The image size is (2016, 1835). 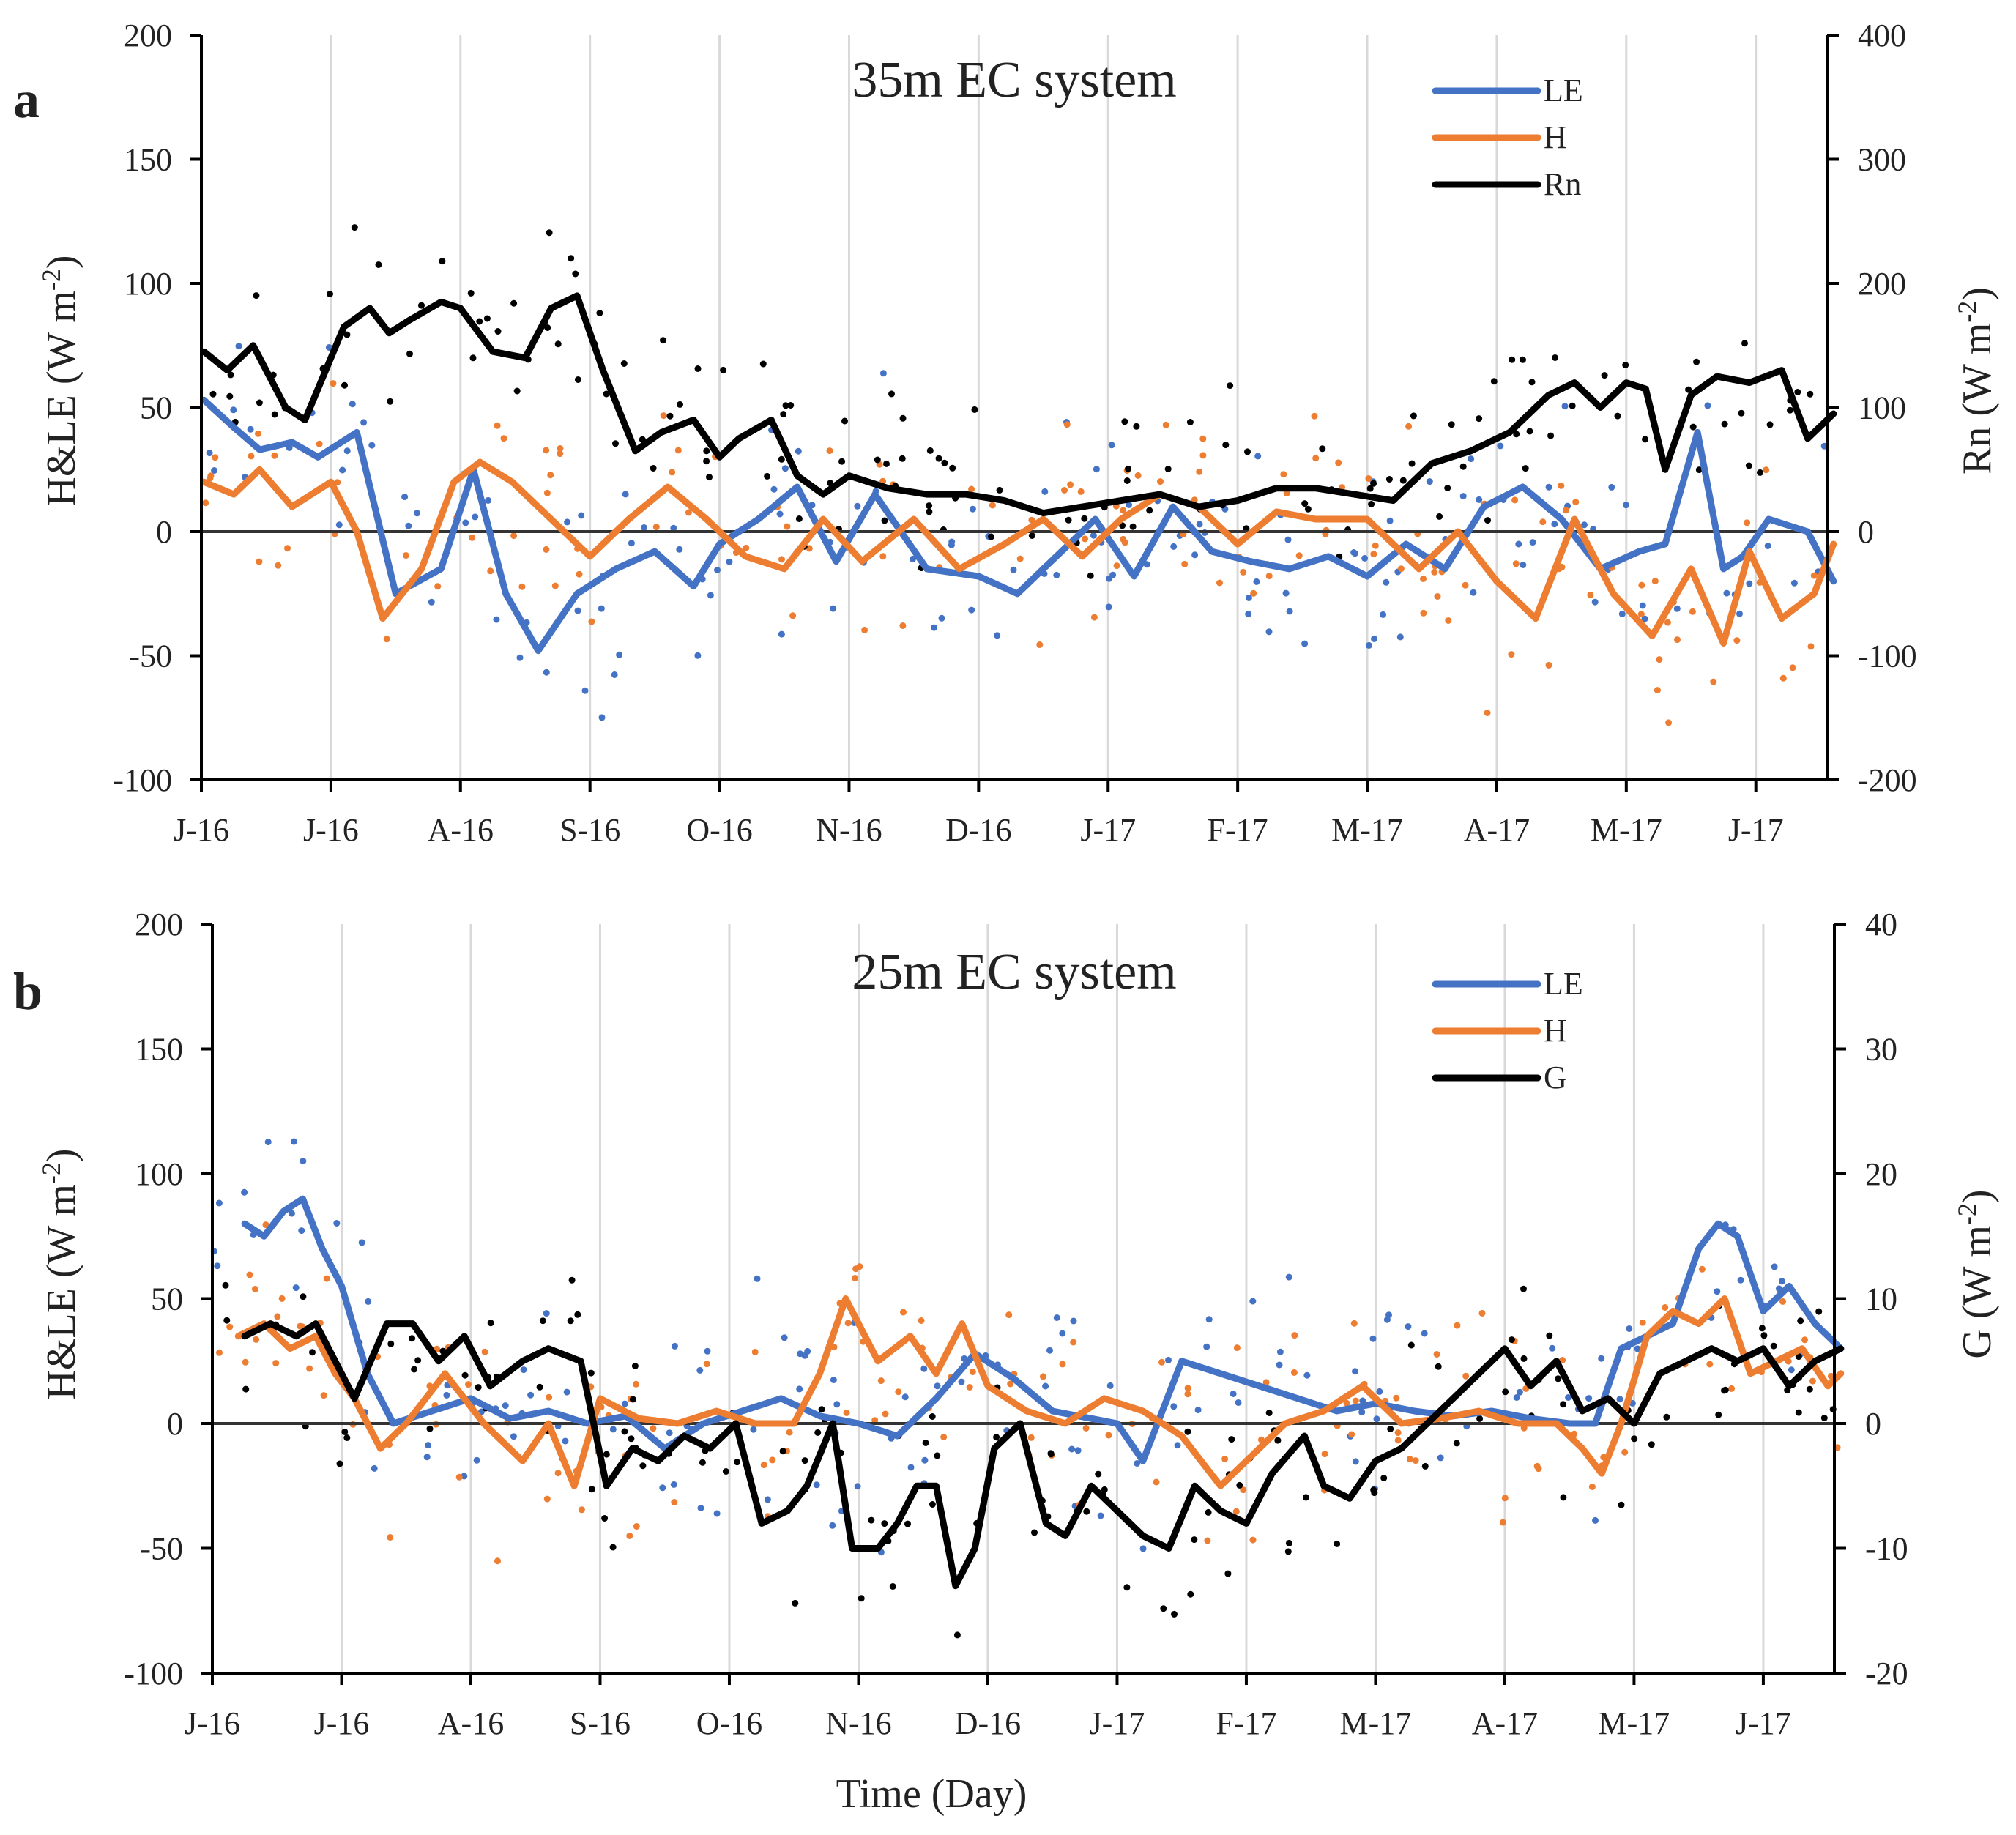 I want to click on b-right-tick-label: 20, so click(x=1881, y=1174).